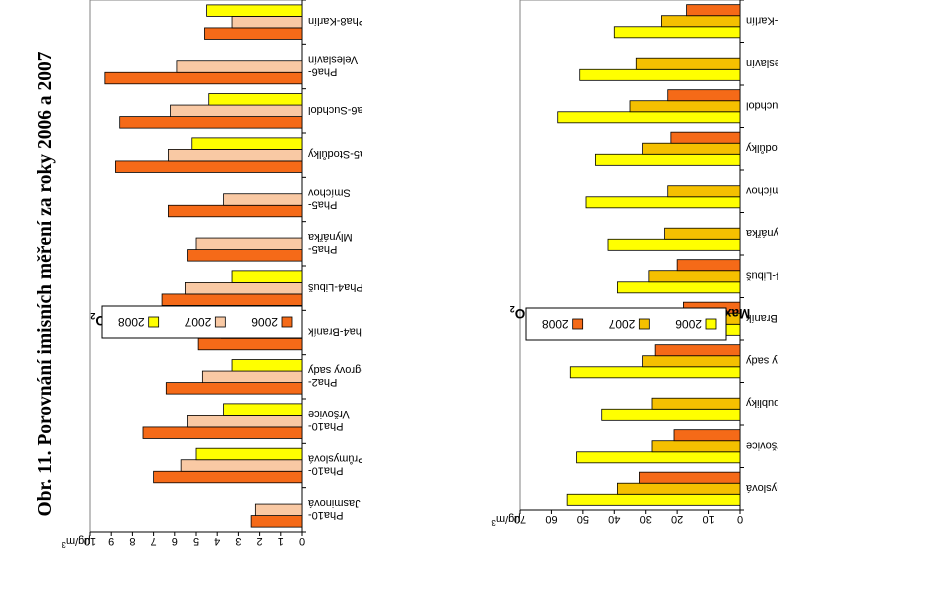 The width and height of the screenshot is (943, 592). Describe the element at coordinates (238, 541) in the screenshot. I see `value-axis-tick-label: 3` at that location.